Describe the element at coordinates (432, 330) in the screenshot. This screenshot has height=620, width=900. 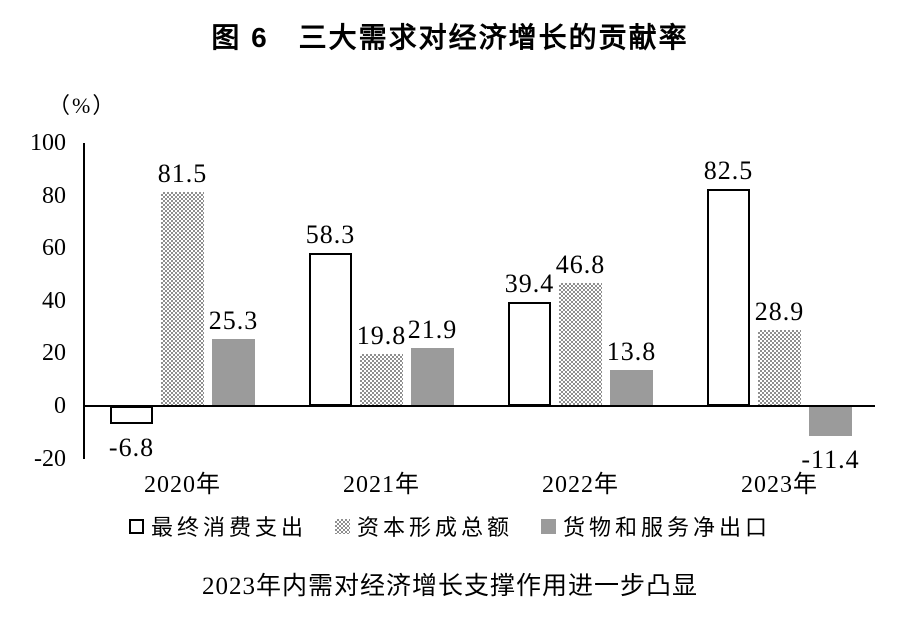
I see `bar-value-label: 21.9` at that location.